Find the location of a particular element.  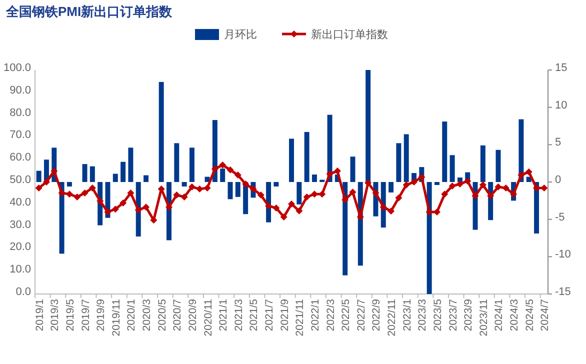

x-tick-label: 2022/1 is located at coordinates (315, 315).